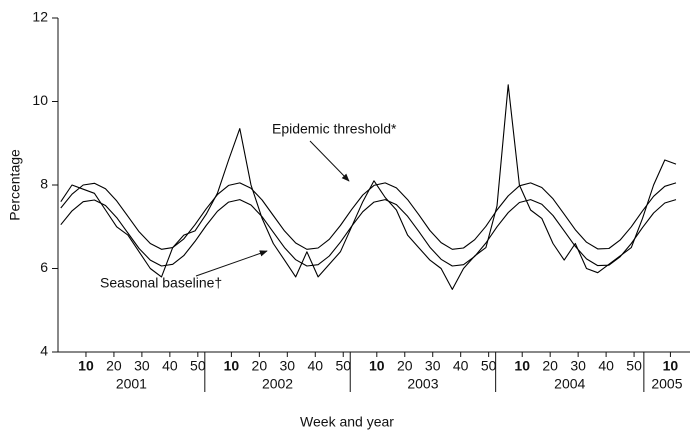 Image resolution: width=694 pixels, height=435 pixels. I want to click on x-axis-label: Week and year, so click(347, 422).